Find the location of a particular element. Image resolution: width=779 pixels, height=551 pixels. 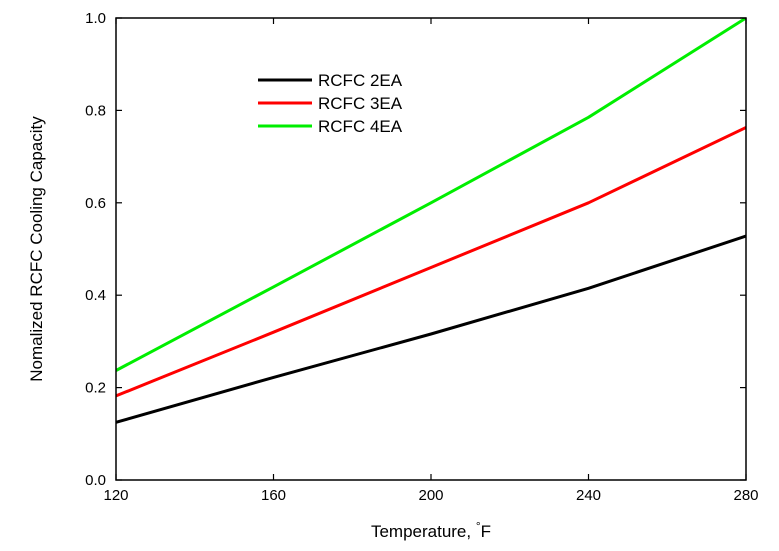

x-tick-label: 200 is located at coordinates (430, 495).